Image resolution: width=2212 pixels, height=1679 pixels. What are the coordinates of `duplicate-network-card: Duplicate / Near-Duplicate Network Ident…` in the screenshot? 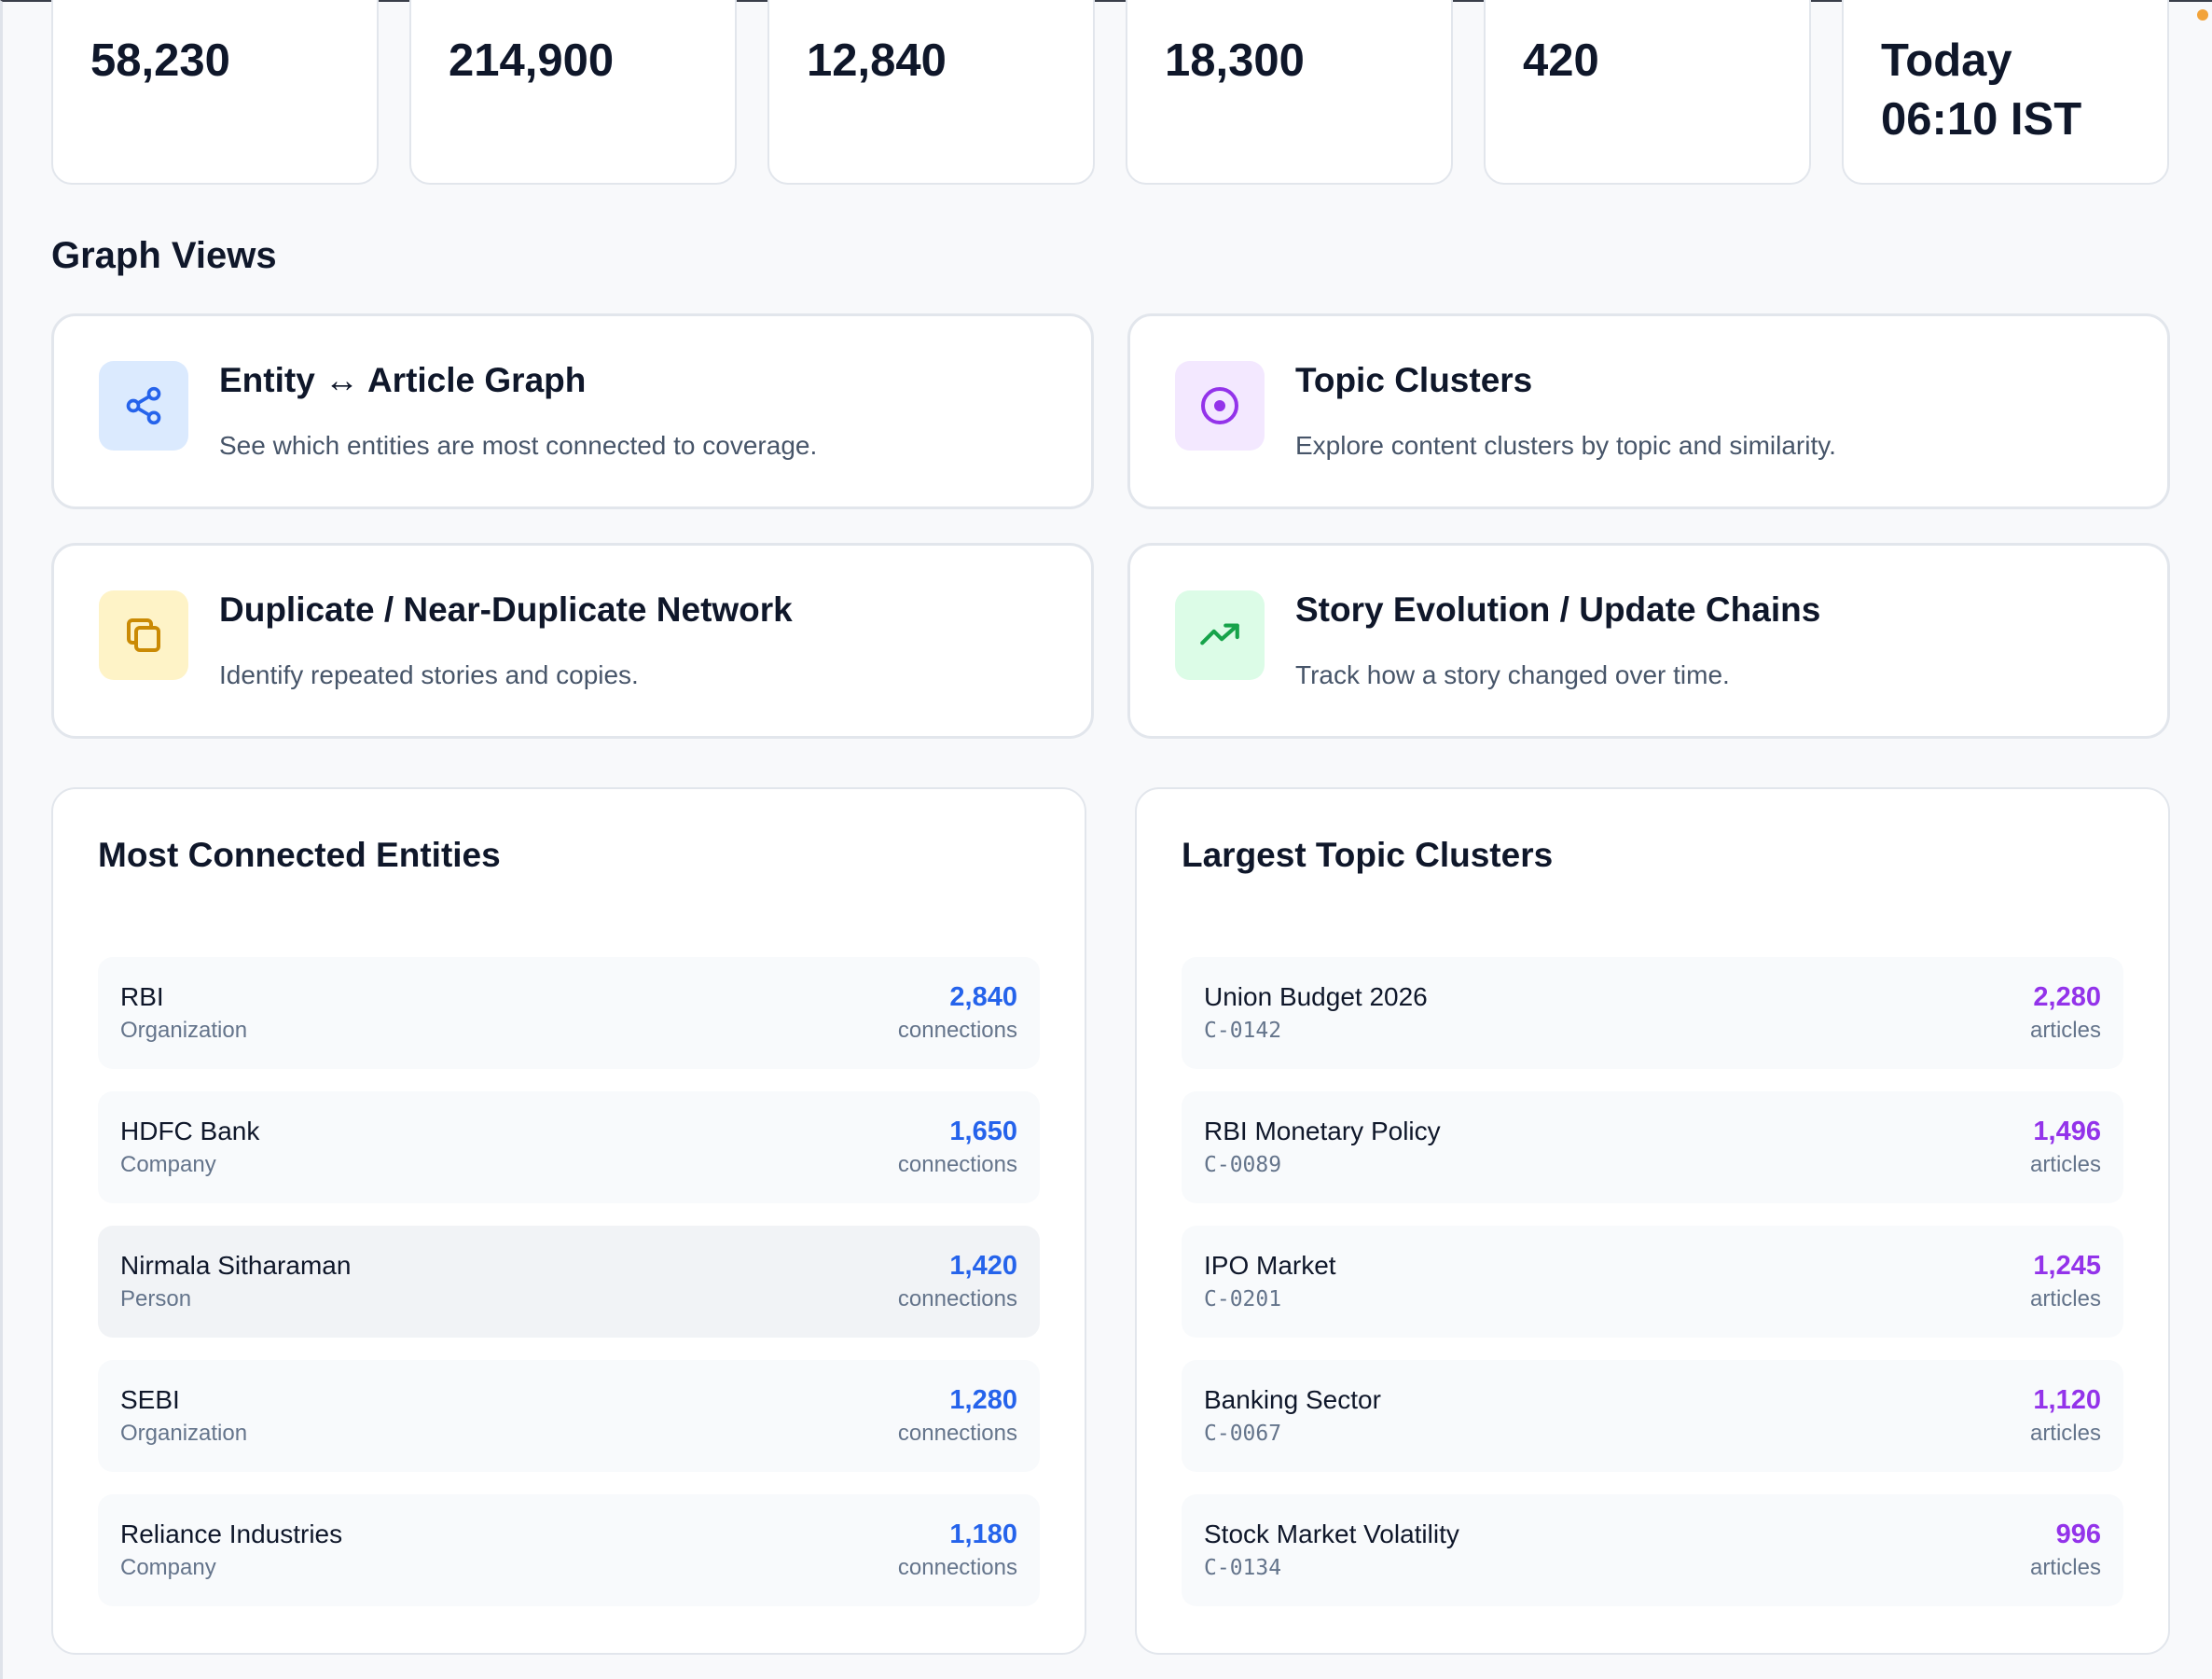 It's located at (572, 641).